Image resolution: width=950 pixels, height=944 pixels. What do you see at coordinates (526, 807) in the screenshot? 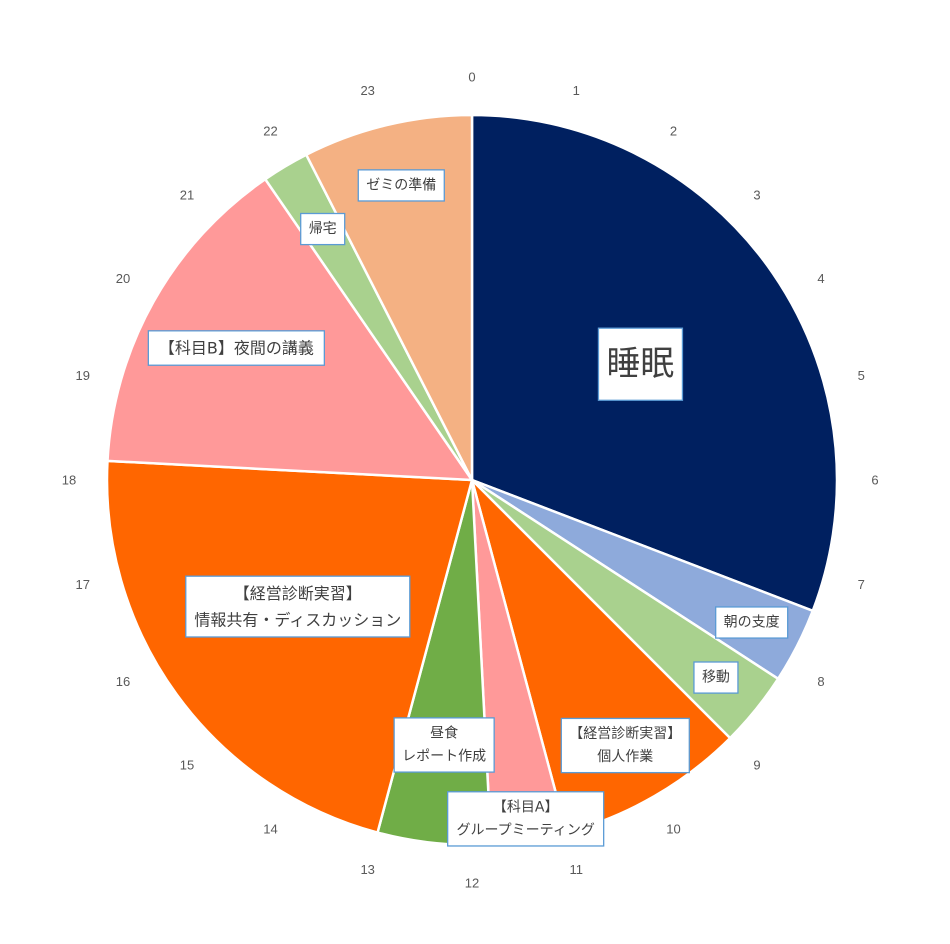
I see `slice-label-text: 【科目A】` at bounding box center [526, 807].